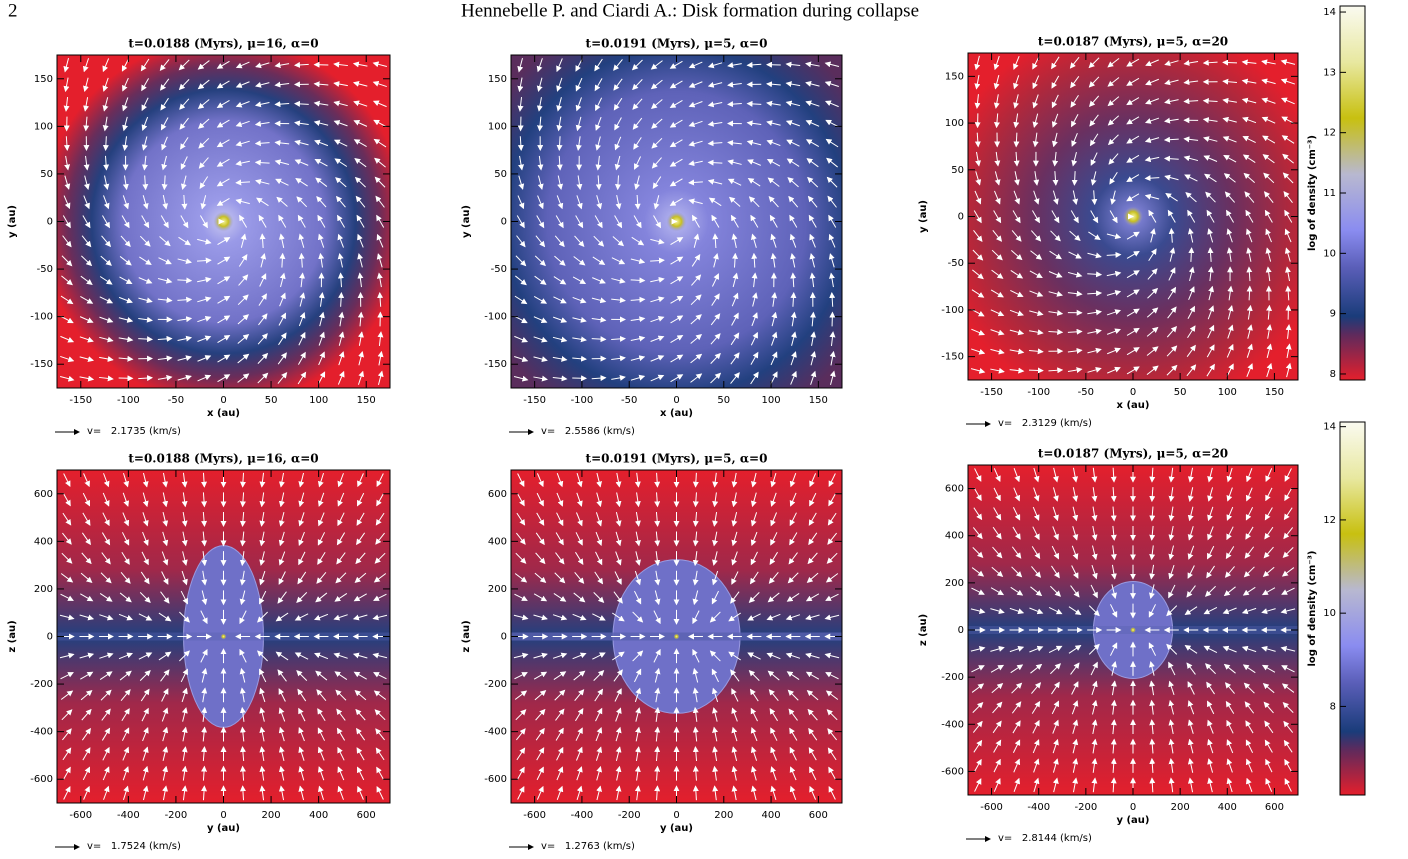  I want to click on colorbar-tick-label: 10, so click(1329, 253).